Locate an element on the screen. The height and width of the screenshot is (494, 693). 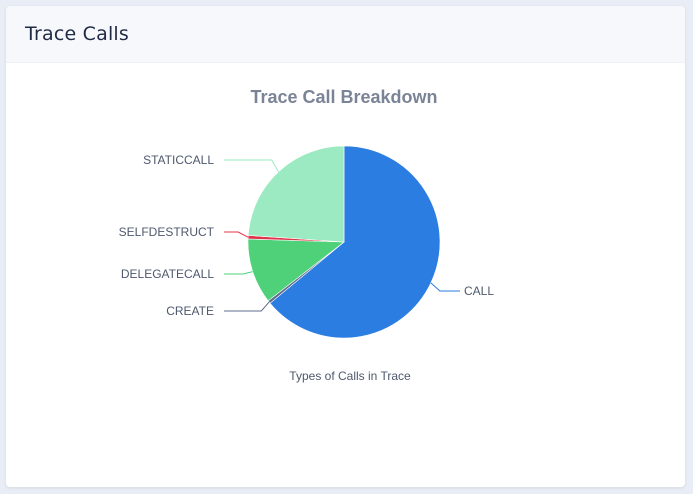
chart-title: Trace Call Breakdown is located at coordinates (343, 97).